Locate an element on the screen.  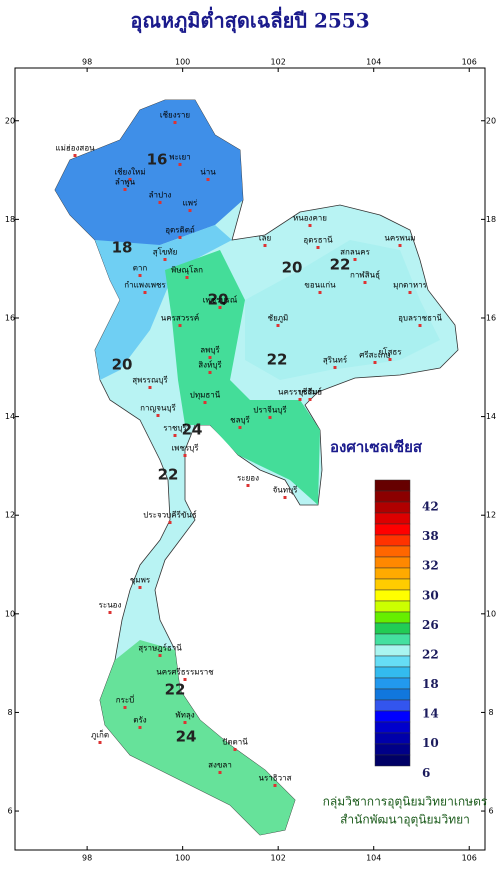
place-label: น่าน is located at coordinates (208, 172).